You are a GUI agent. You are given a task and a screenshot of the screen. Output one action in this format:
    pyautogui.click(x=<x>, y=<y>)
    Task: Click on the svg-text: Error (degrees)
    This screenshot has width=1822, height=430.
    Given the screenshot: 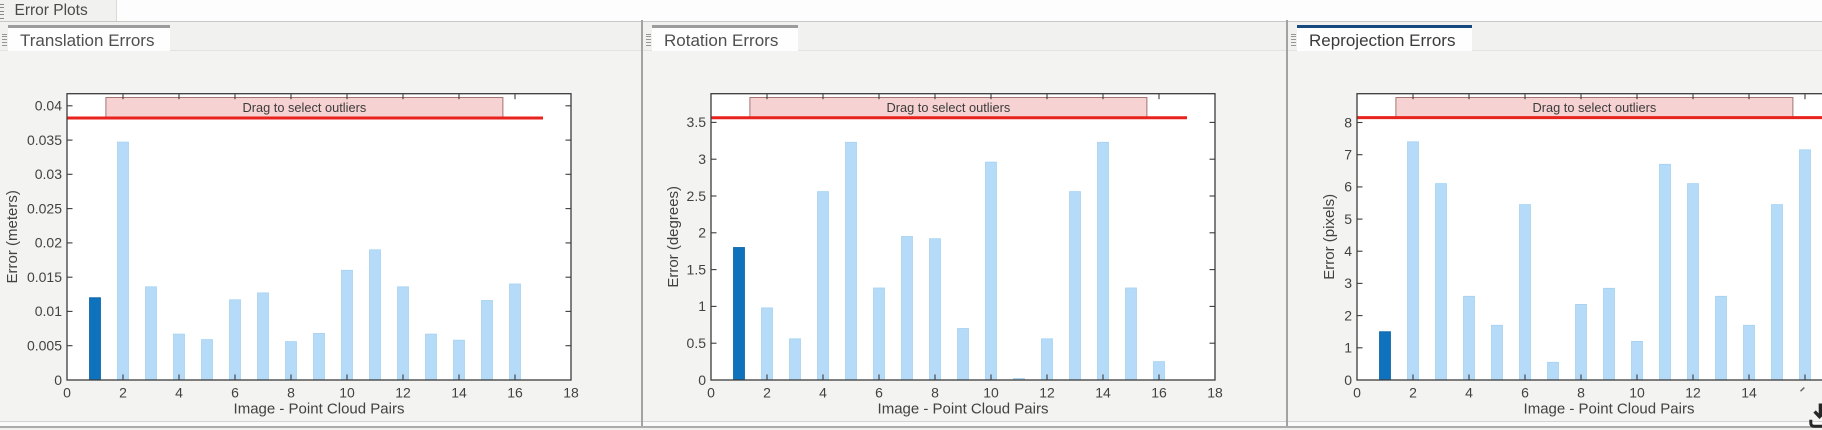 What is the action you would take?
    pyautogui.click(x=673, y=237)
    